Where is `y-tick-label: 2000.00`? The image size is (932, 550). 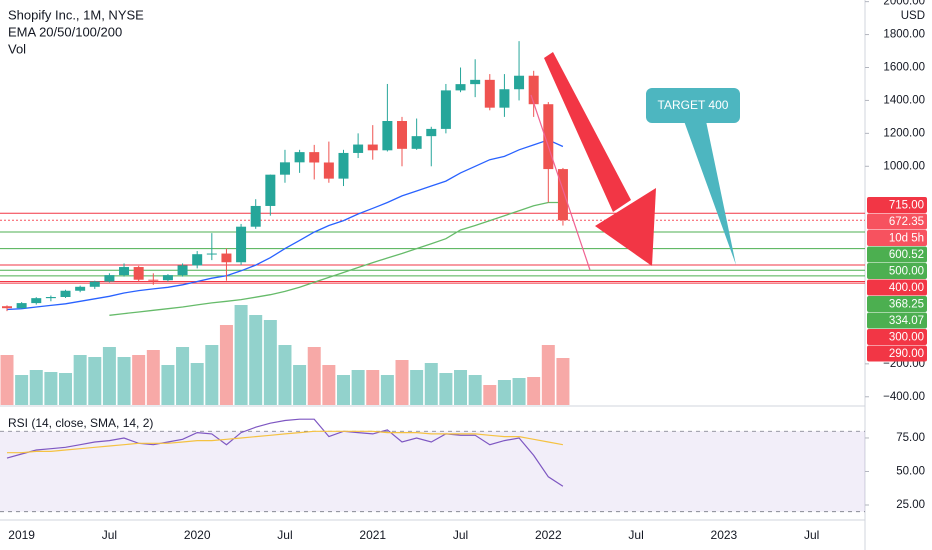
y-tick-label: 2000.00 is located at coordinates (904, 4).